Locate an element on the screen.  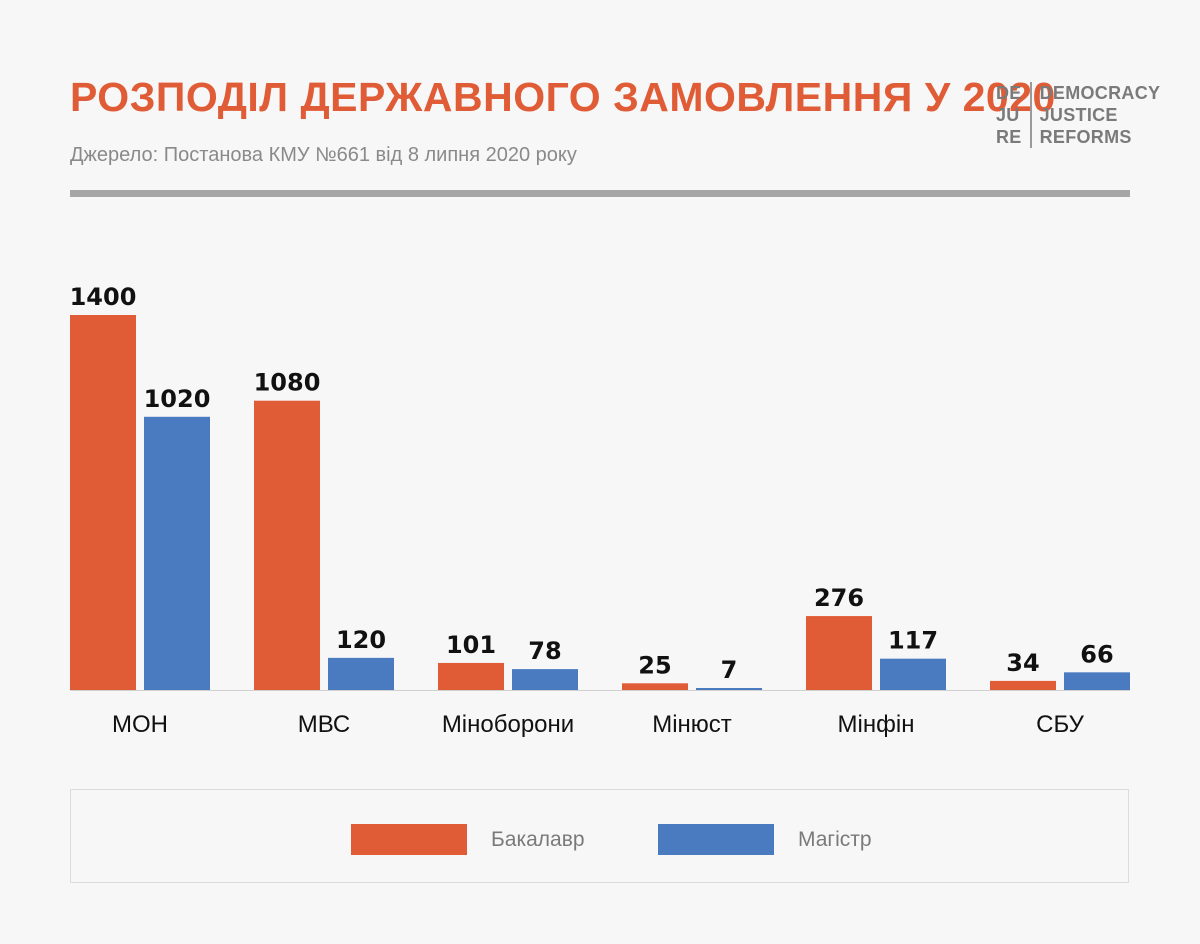
logo-left-line: RE is located at coordinates (1009, 137).